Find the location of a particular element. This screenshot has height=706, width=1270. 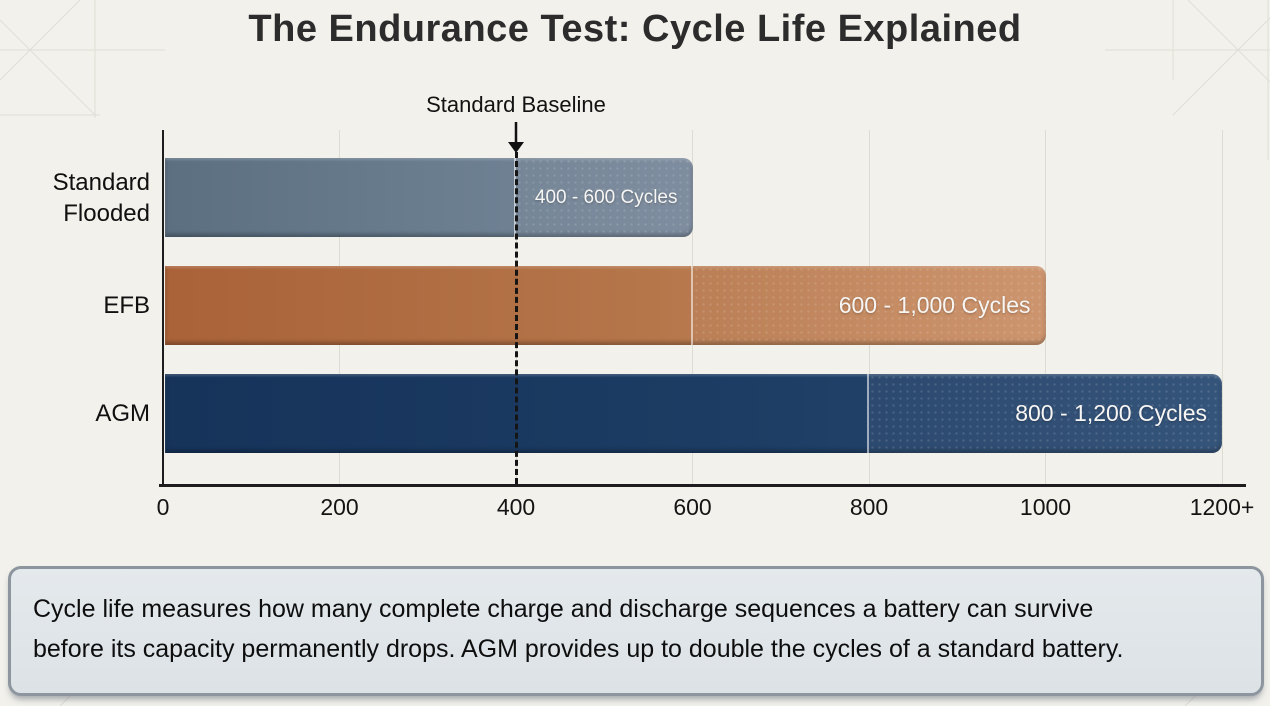

bar-value-label: 400 - 600 Cycles is located at coordinates (606, 197).